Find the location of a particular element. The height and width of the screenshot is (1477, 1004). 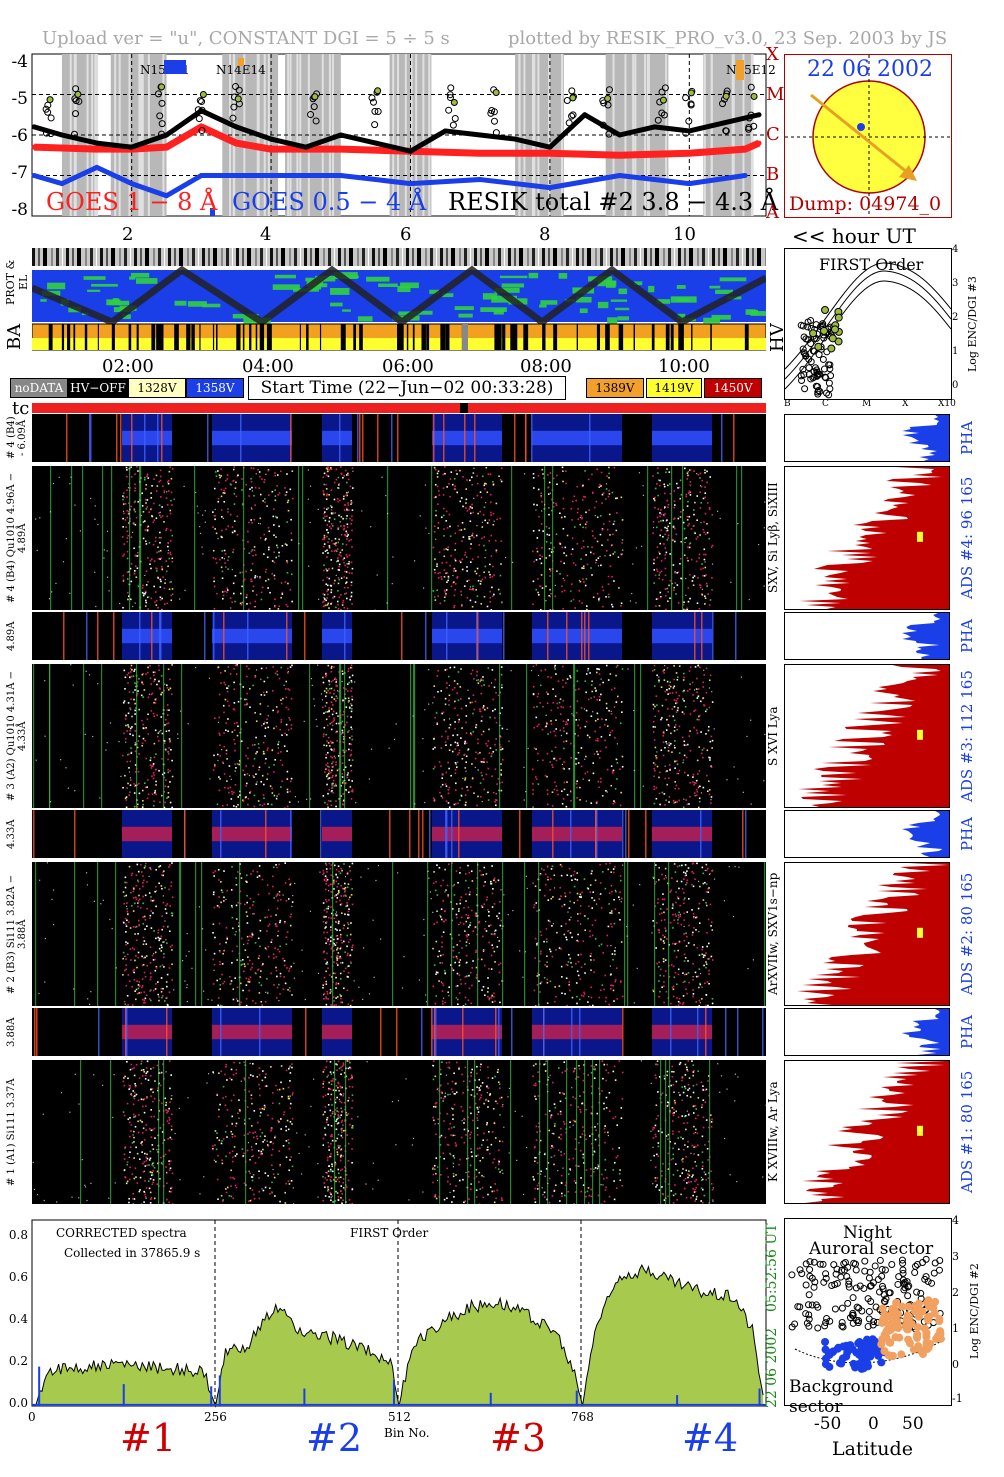

start-time: Start Time (22−Jun−02 00:33:28) is located at coordinates (407, 388).